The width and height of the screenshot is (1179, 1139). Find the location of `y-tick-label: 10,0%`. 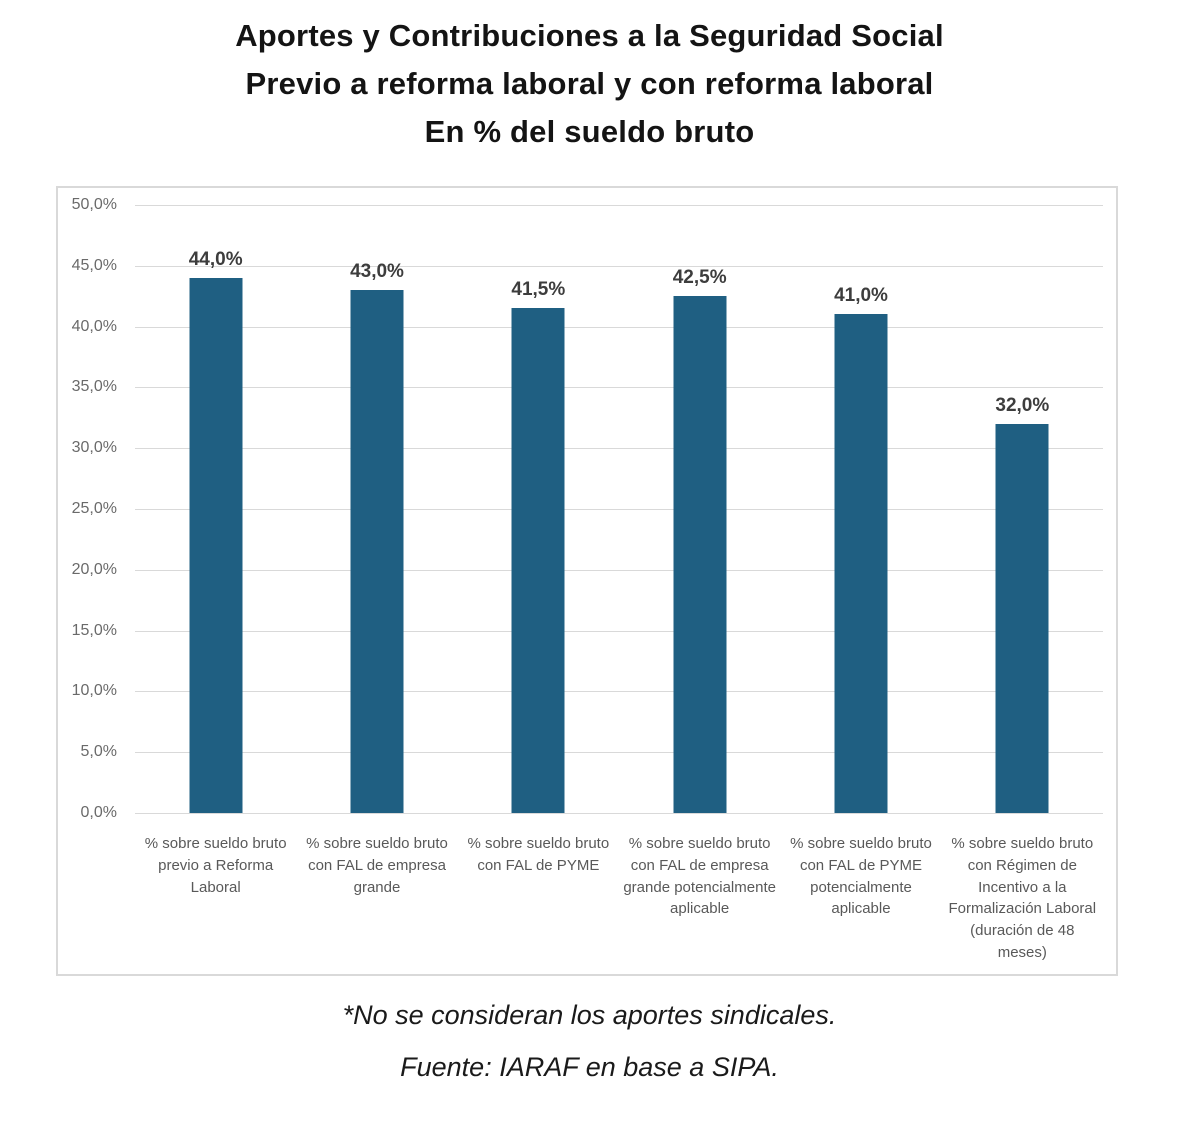

y-tick-label: 10,0% is located at coordinates (94, 691).